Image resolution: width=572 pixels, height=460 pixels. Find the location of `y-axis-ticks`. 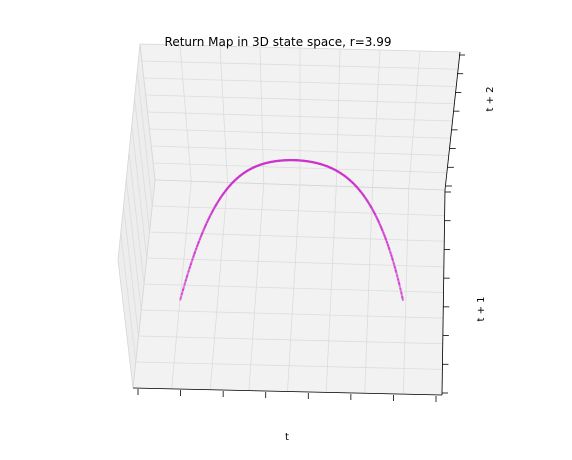

y-axis-ticks is located at coordinates (446, 292).